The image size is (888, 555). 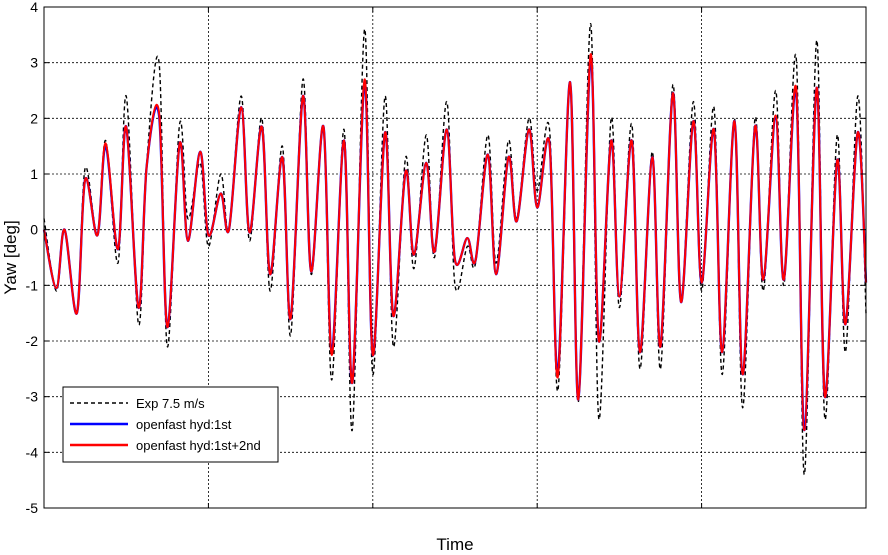 I want to click on legend-label: openfast hyd:1st+2nd, so click(x=198, y=445).